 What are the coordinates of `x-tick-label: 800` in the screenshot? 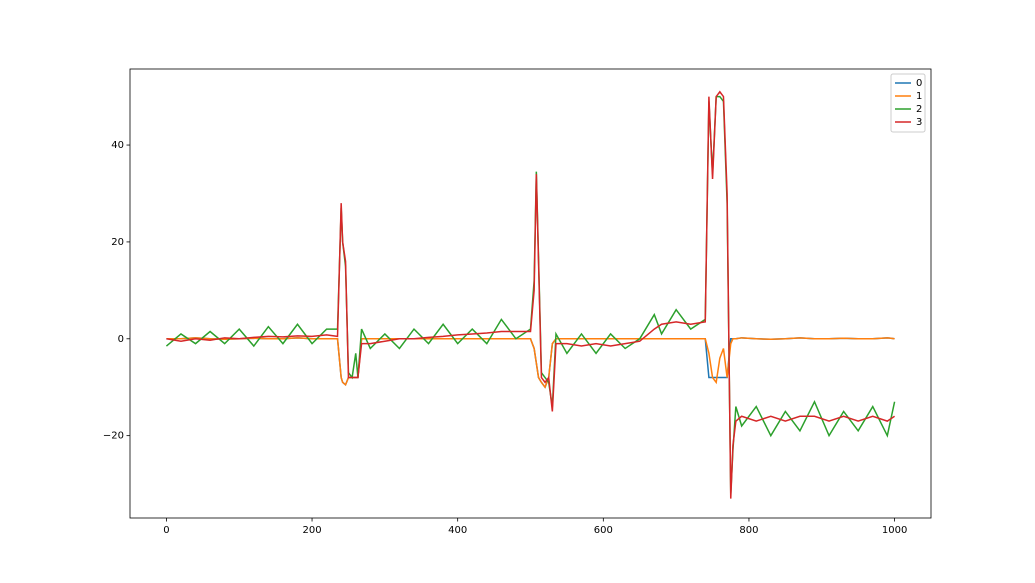 It's located at (748, 530).